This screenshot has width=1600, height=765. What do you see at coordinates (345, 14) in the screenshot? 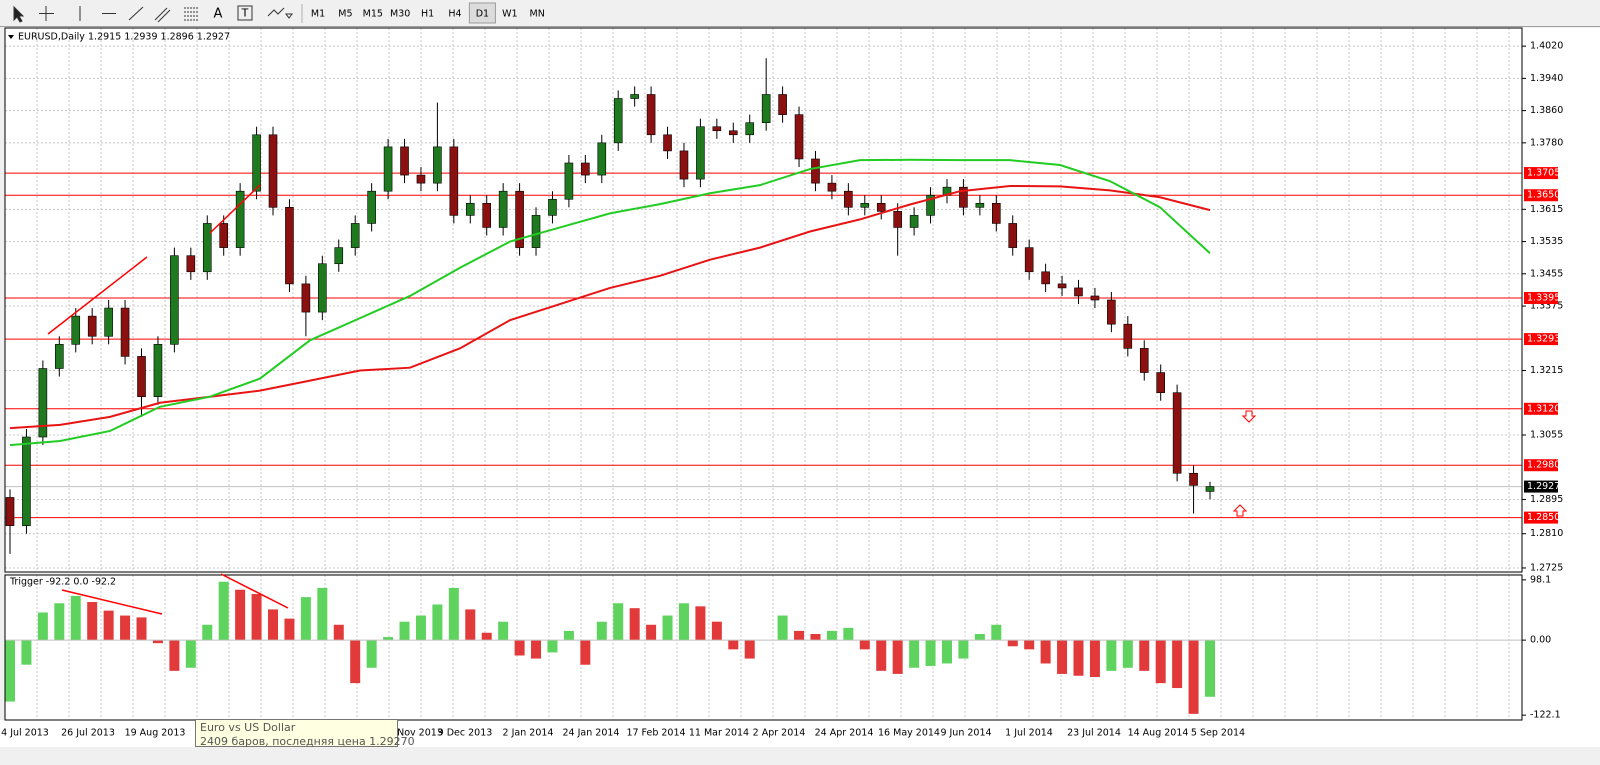
I see `timeframe-label: M5` at bounding box center [345, 14].